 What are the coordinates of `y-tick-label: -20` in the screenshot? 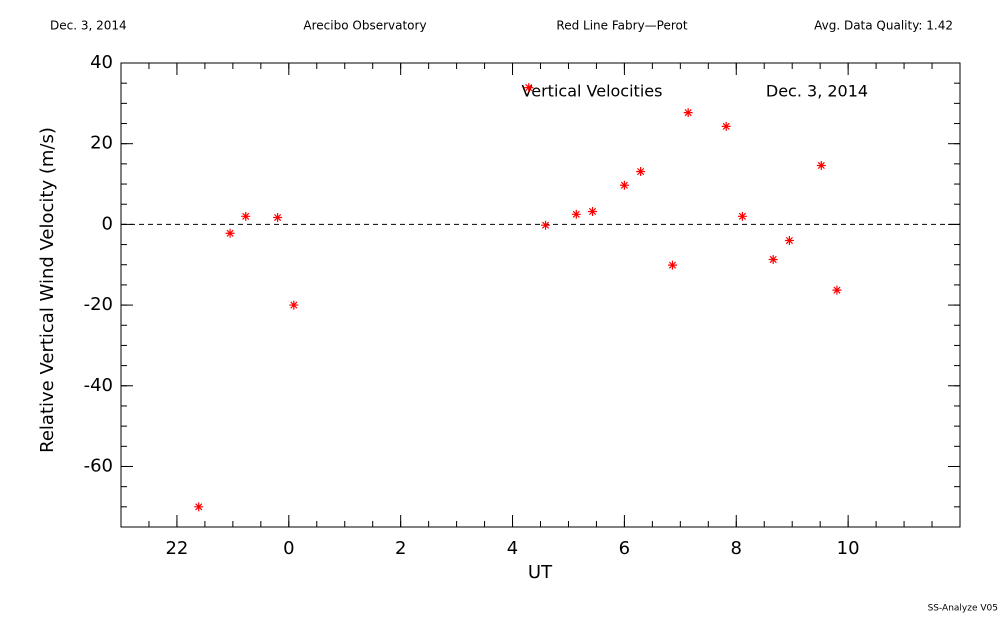 It's located at (98, 304).